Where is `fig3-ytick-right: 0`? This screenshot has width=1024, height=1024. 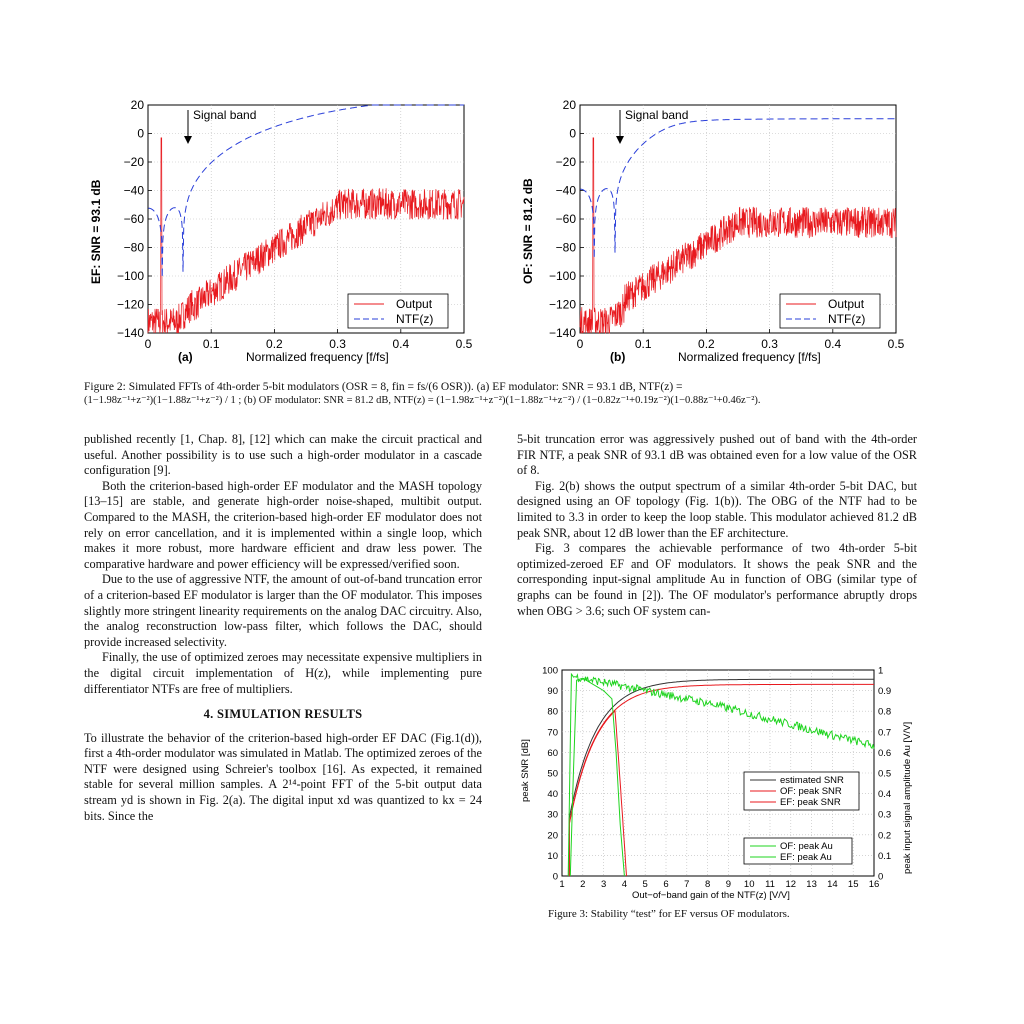 fig3-ytick-right: 0 is located at coordinates (880, 877).